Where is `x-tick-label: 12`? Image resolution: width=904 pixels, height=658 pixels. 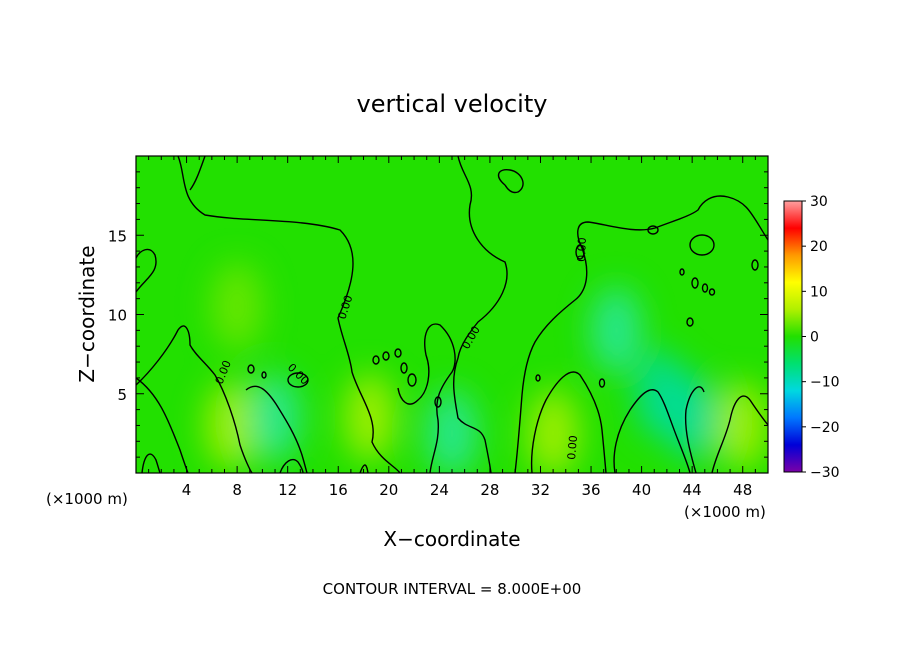
x-tick-label: 12 is located at coordinates (287, 490).